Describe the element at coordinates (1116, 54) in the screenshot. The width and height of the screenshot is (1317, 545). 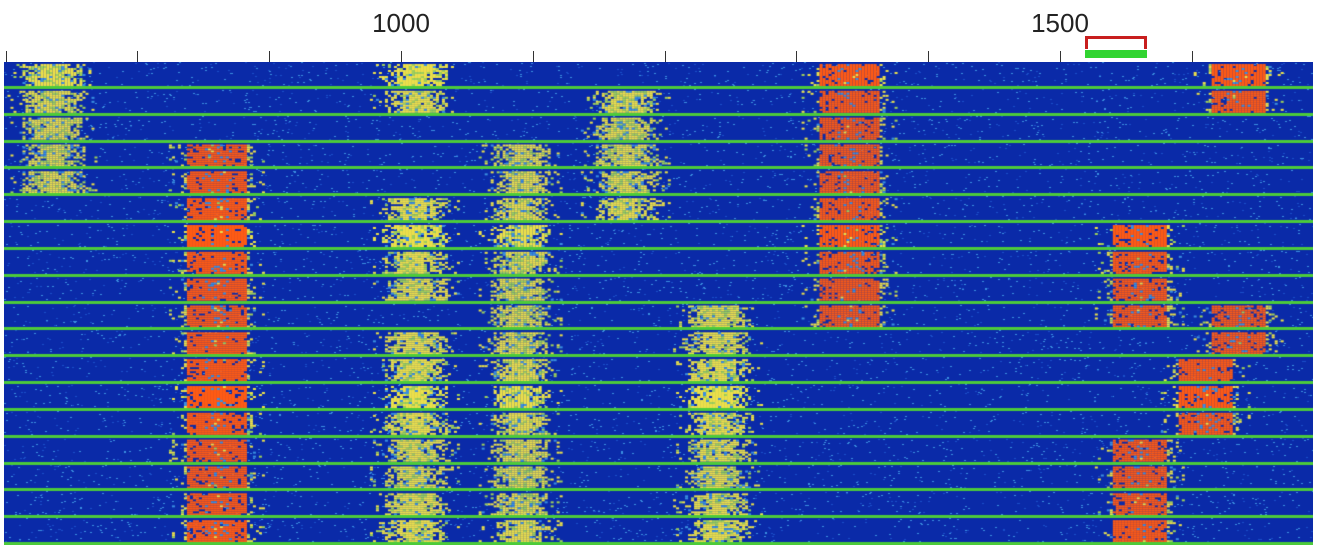
I see `rx-marker-bar` at that location.